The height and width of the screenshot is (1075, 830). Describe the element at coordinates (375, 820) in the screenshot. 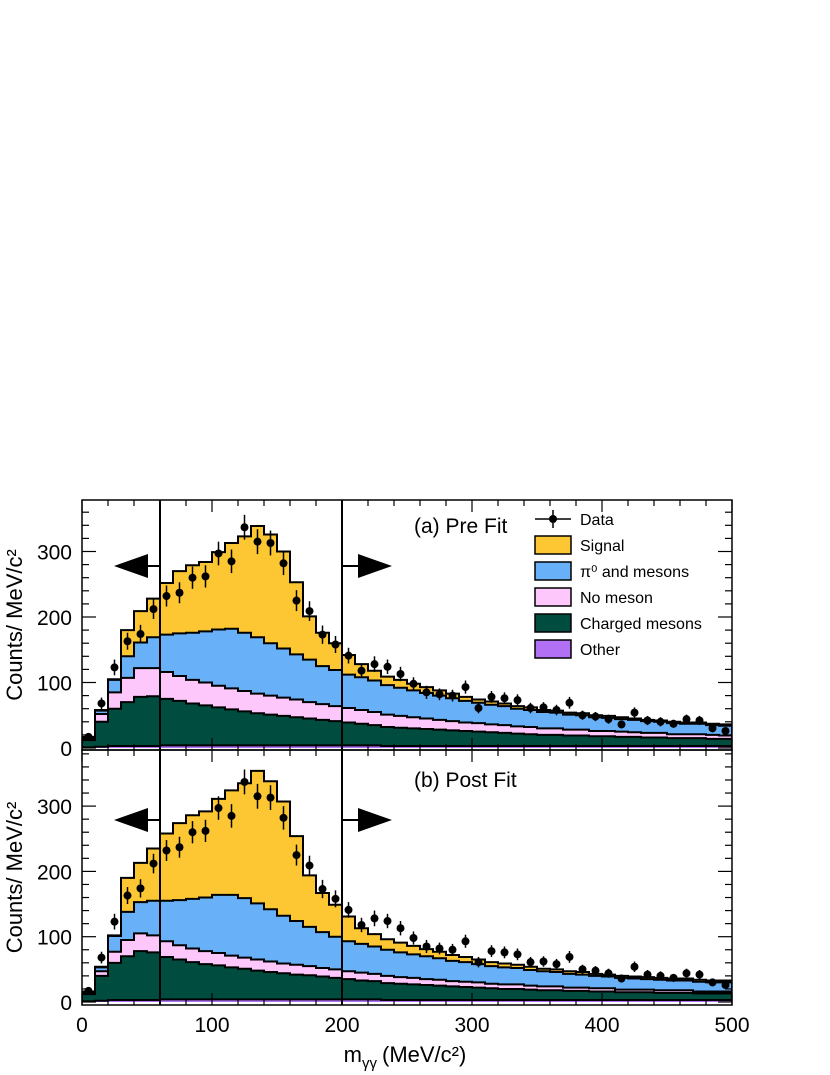

I see `right-arrow-icon` at that location.